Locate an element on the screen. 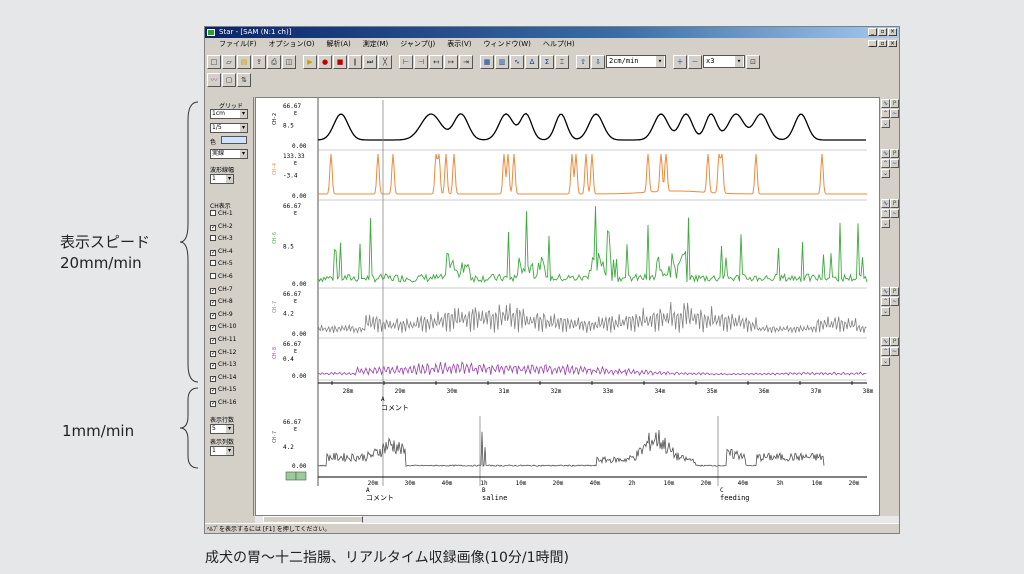  channel-checkbox: ✓ CH-16 is located at coordinates (223, 403).